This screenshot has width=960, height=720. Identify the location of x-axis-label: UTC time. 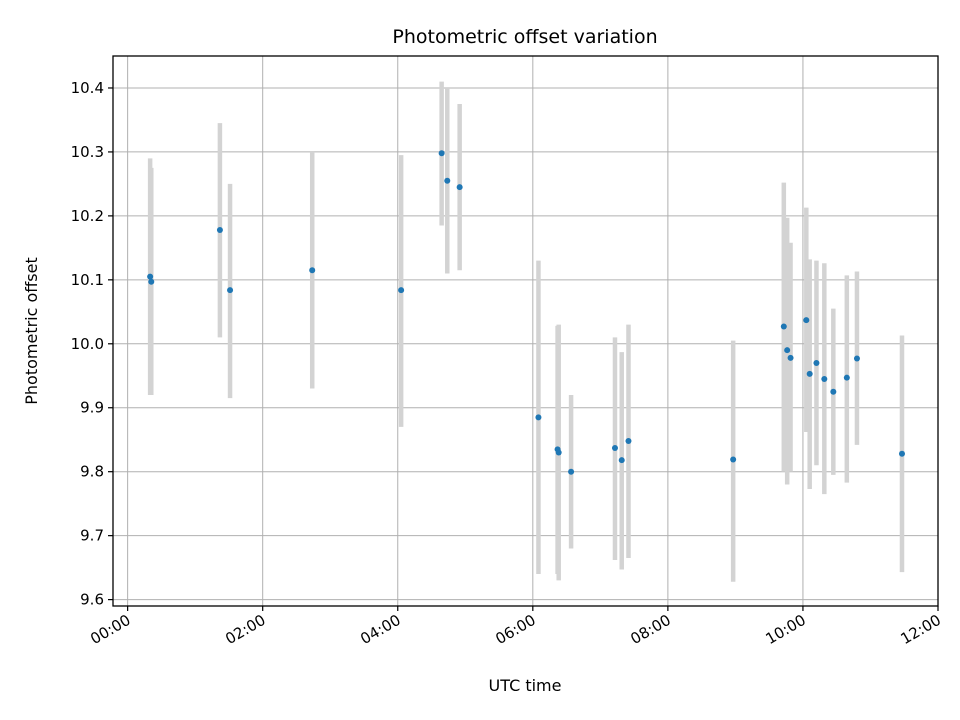
(525, 685).